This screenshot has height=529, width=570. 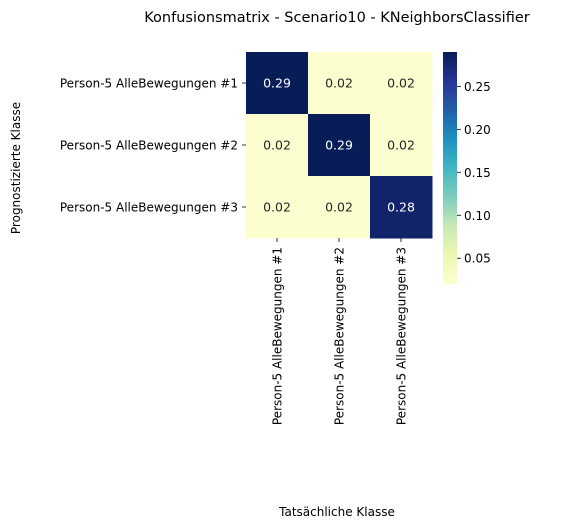 I want to click on heatmap-cells, so click(x=339, y=145).